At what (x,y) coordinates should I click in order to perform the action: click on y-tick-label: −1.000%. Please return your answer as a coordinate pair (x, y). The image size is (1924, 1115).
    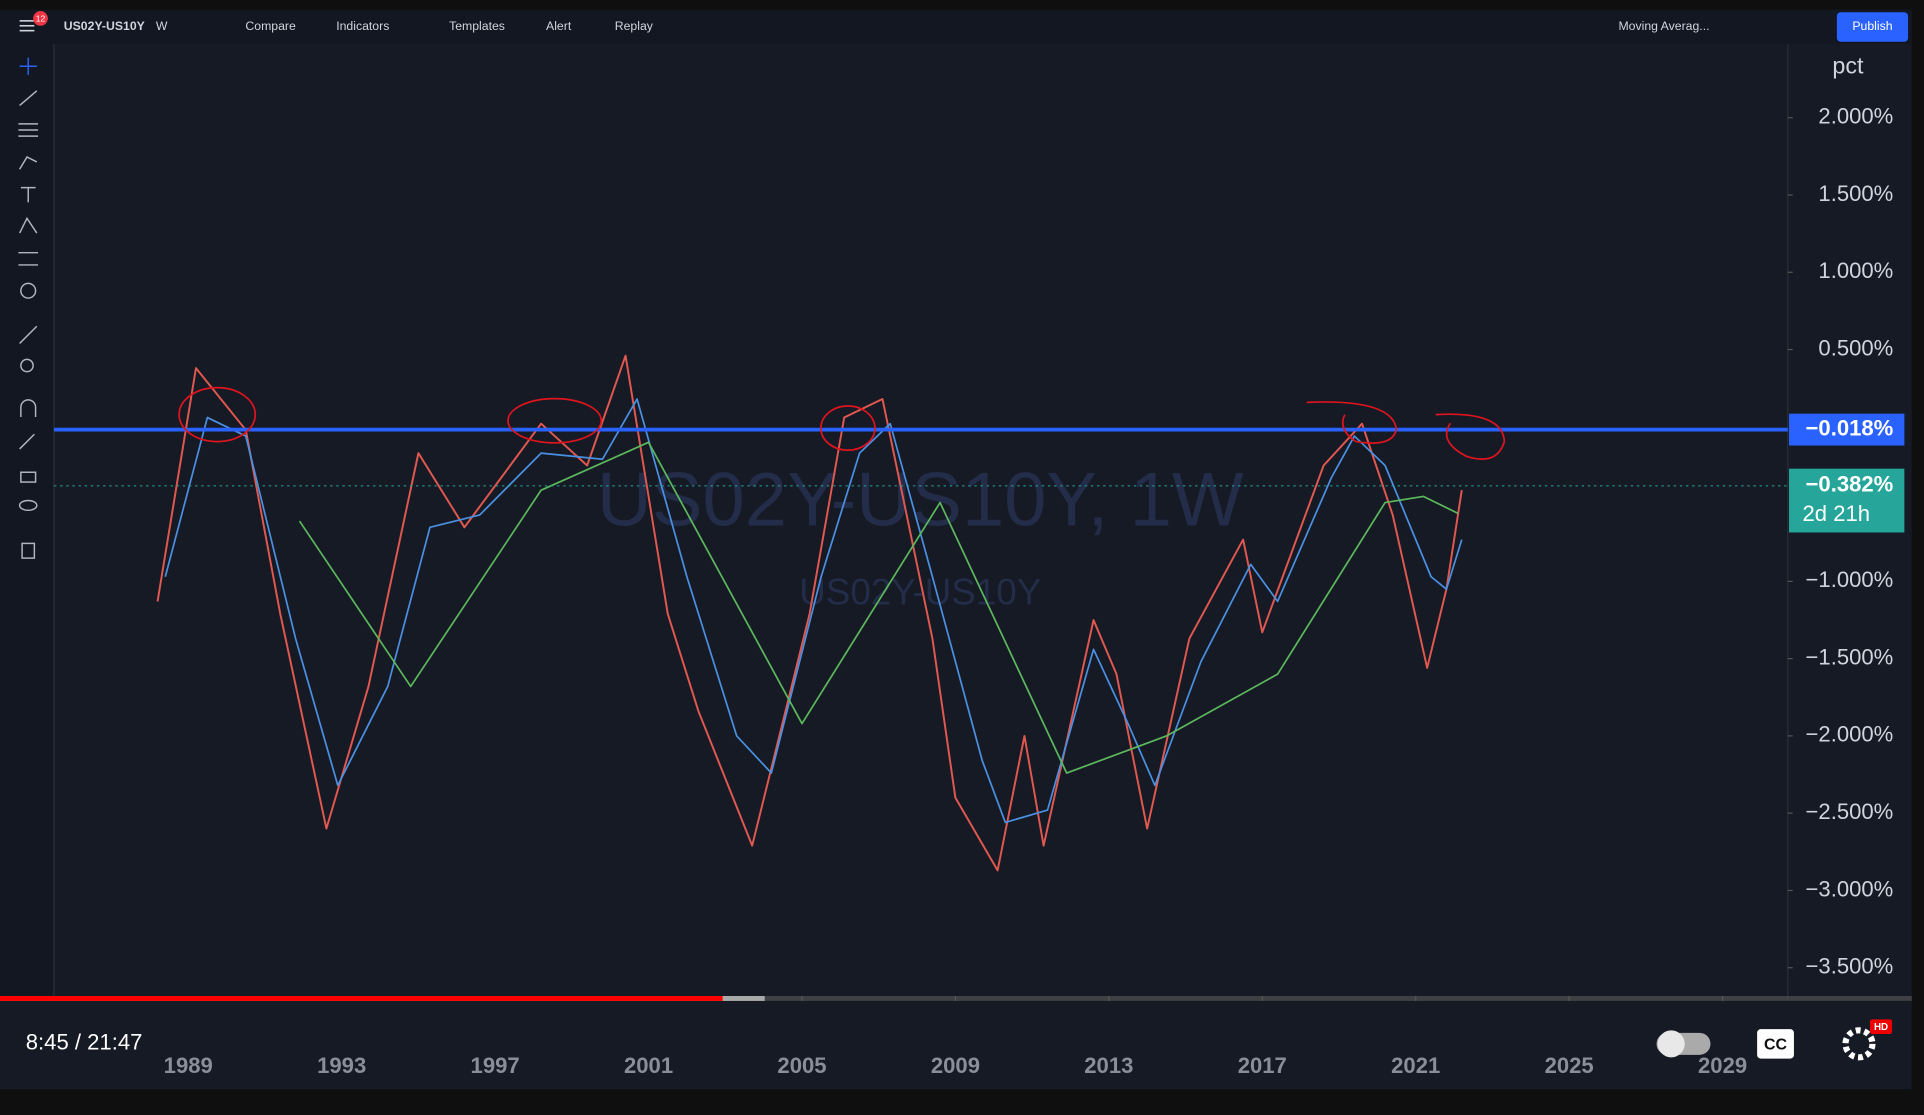
    Looking at the image, I should click on (1850, 579).